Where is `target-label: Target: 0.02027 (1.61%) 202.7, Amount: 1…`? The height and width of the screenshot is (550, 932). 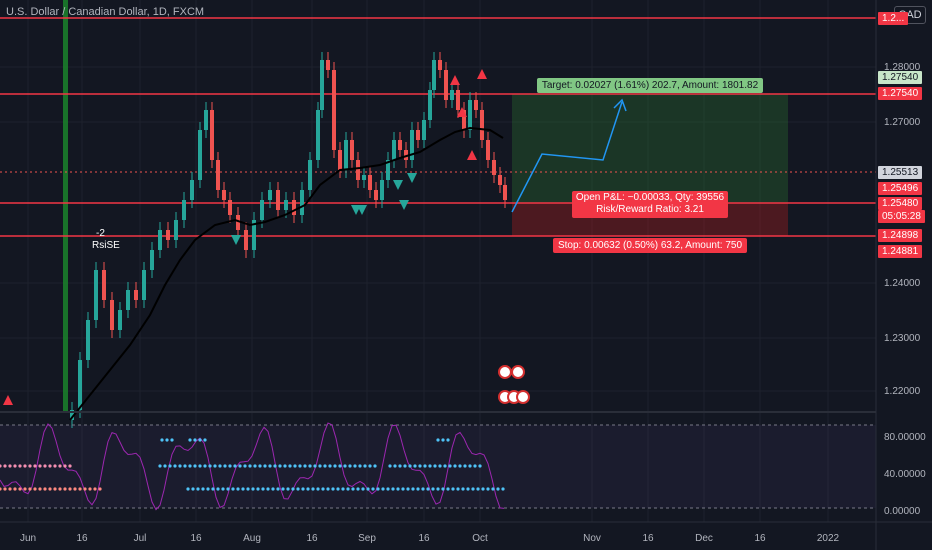 target-label: Target: 0.02027 (1.61%) 202.7, Amount: 1… is located at coordinates (650, 85).